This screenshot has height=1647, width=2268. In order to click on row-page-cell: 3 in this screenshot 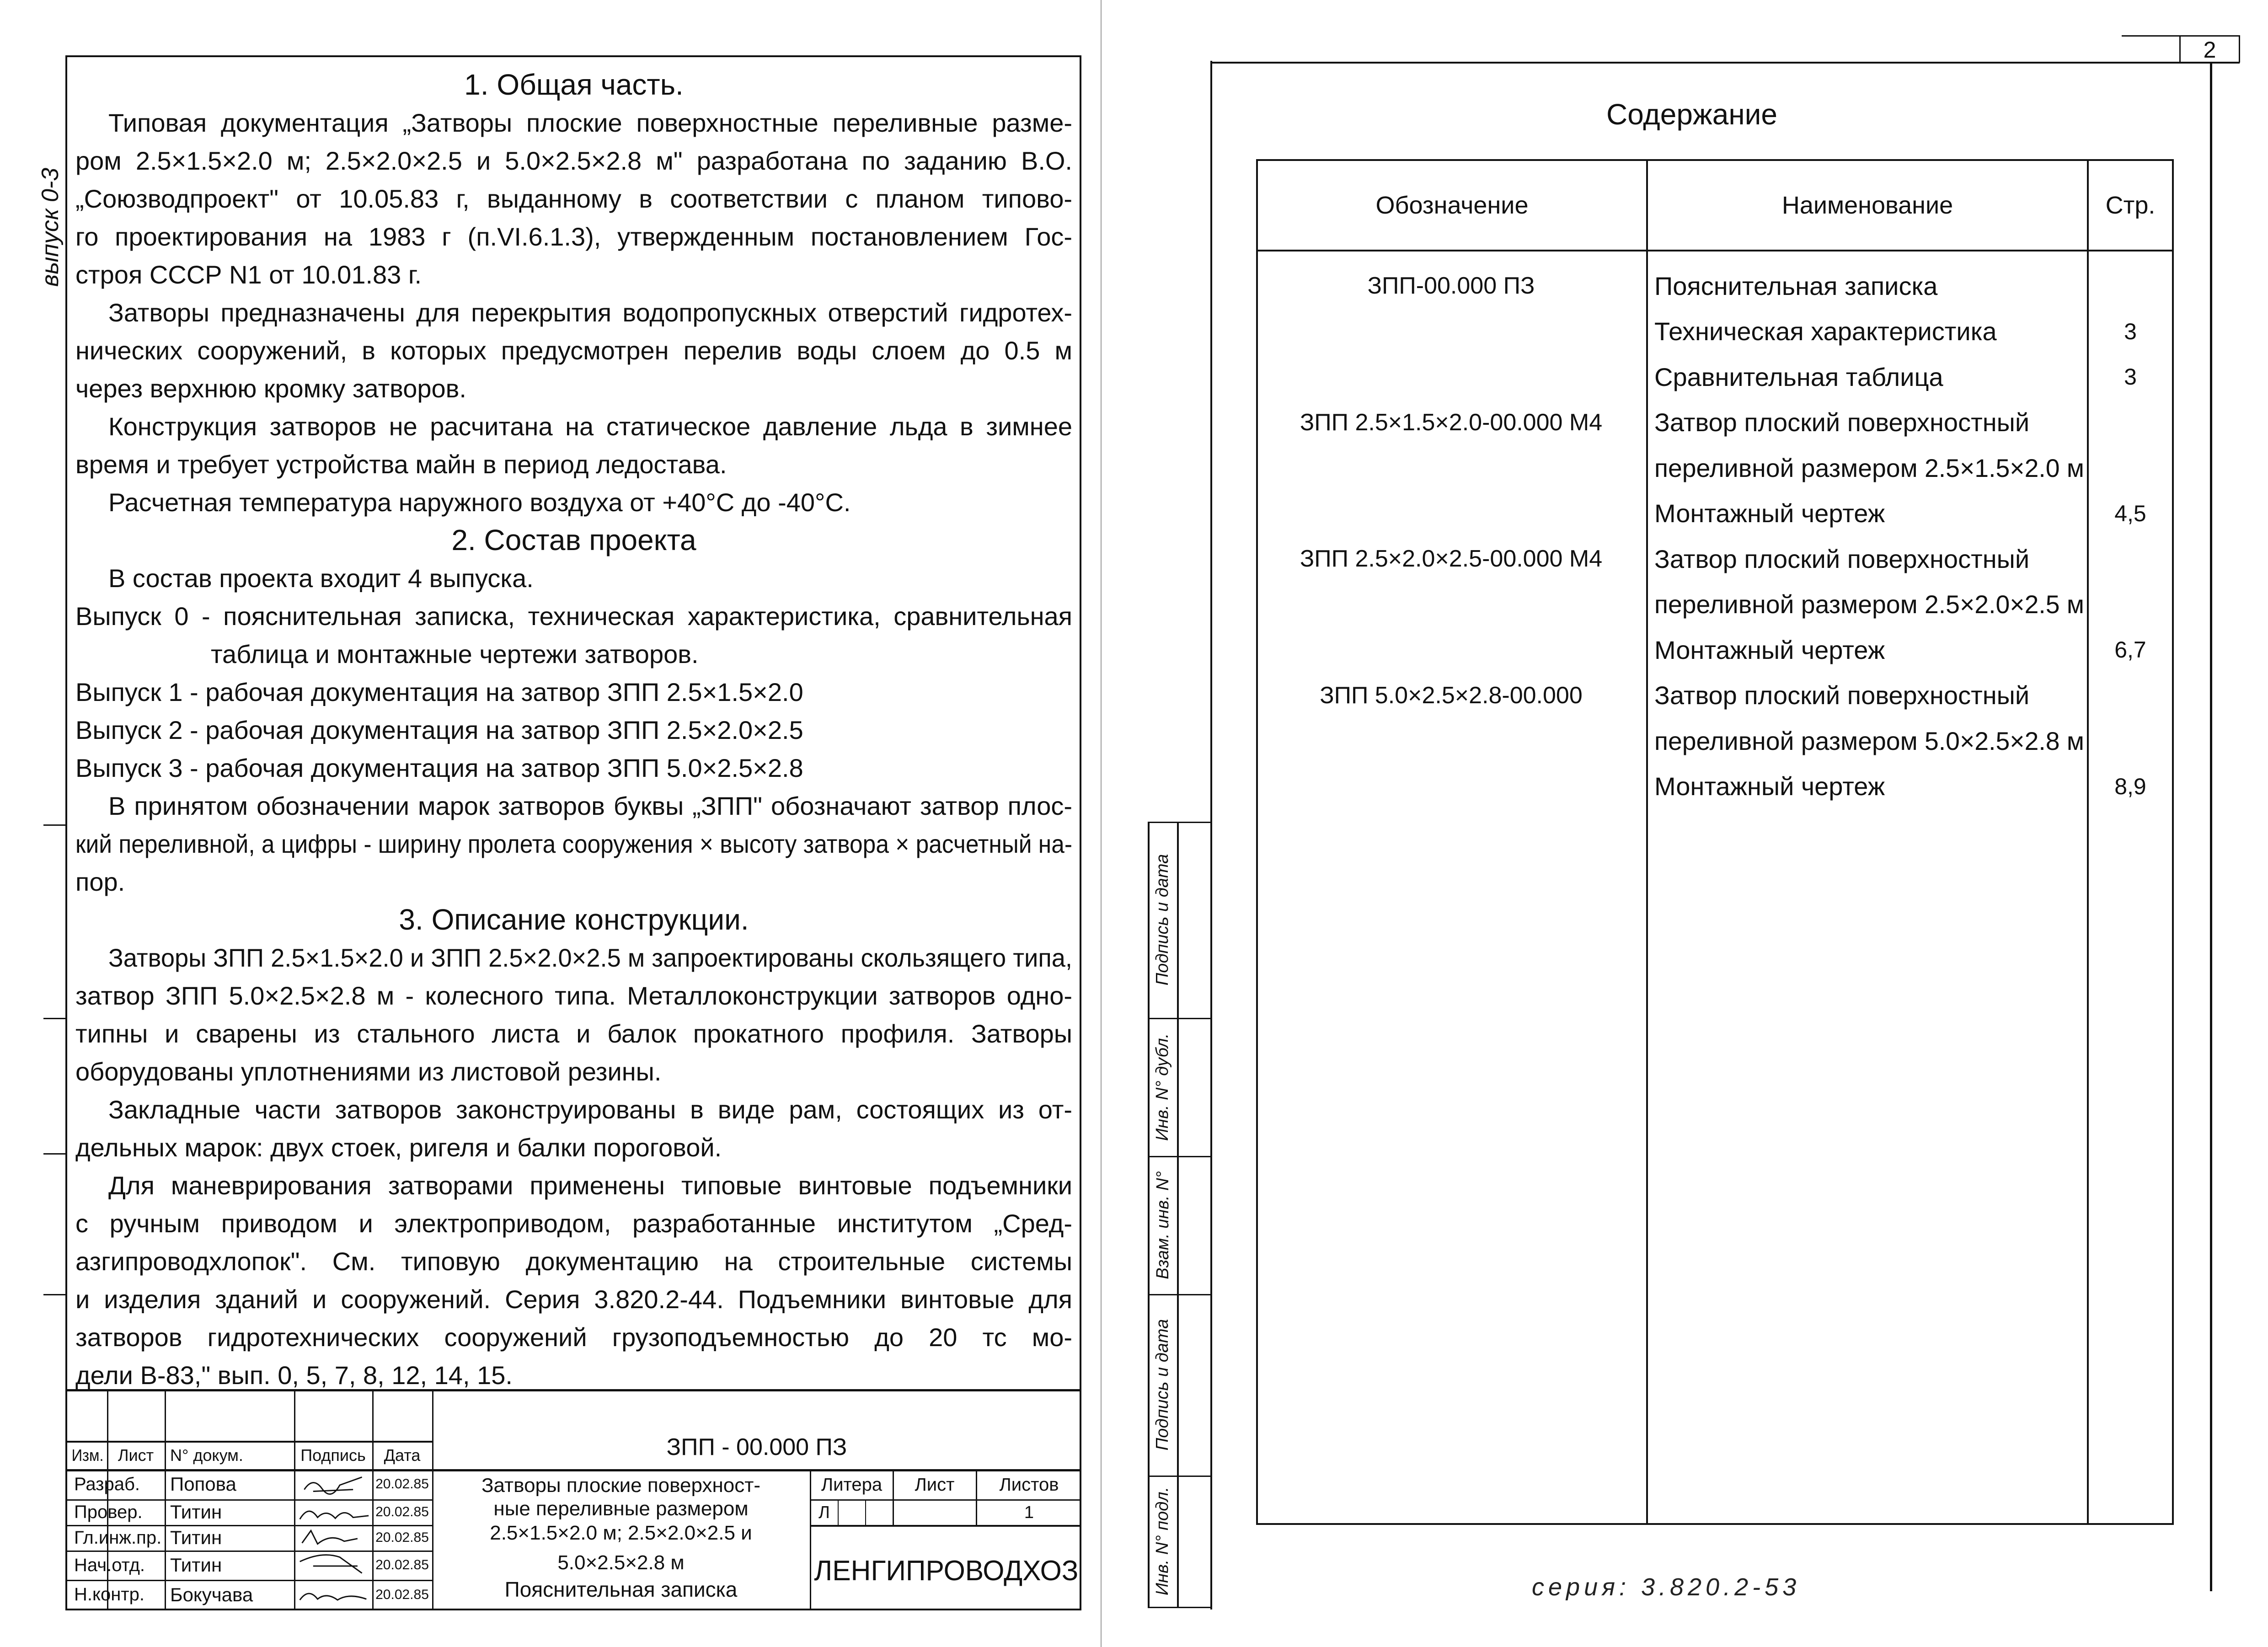, I will do `click(2130, 331)`.